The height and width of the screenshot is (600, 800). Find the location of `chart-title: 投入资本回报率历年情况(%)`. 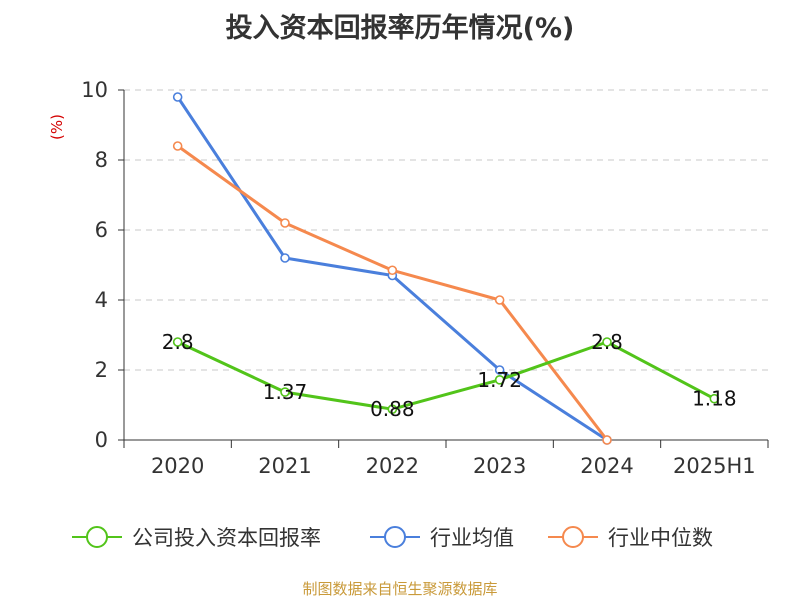

chart-title: 投入资本回报率历年情况(%) is located at coordinates (400, 28).